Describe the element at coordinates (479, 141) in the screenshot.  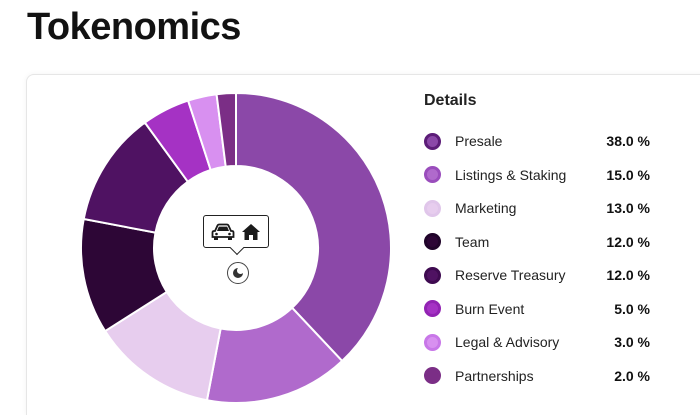
I see `legend-label: Presale` at that location.